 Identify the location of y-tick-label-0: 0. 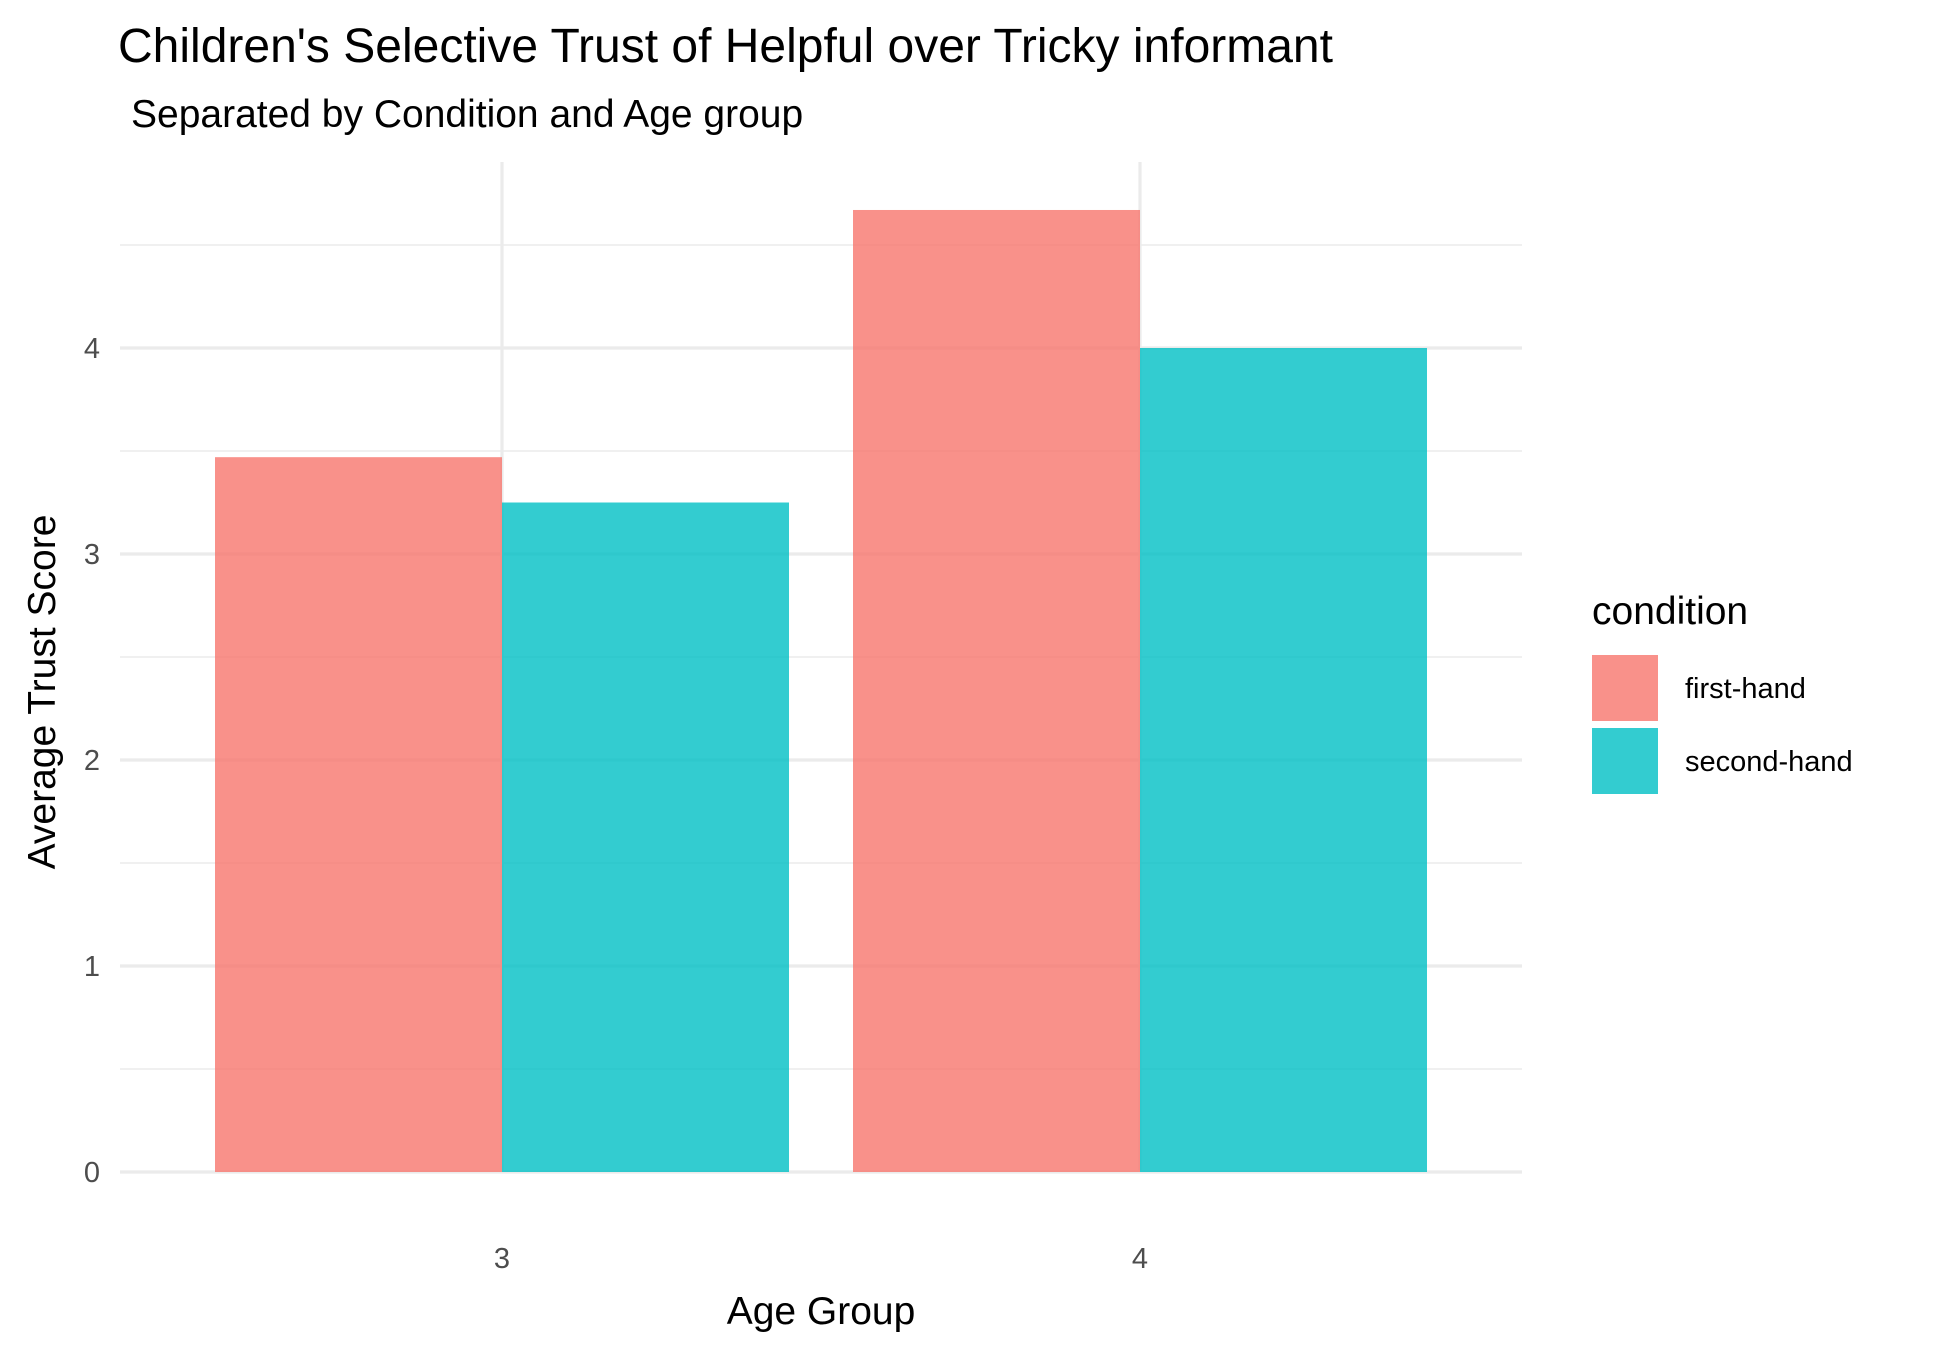
(92, 1173).